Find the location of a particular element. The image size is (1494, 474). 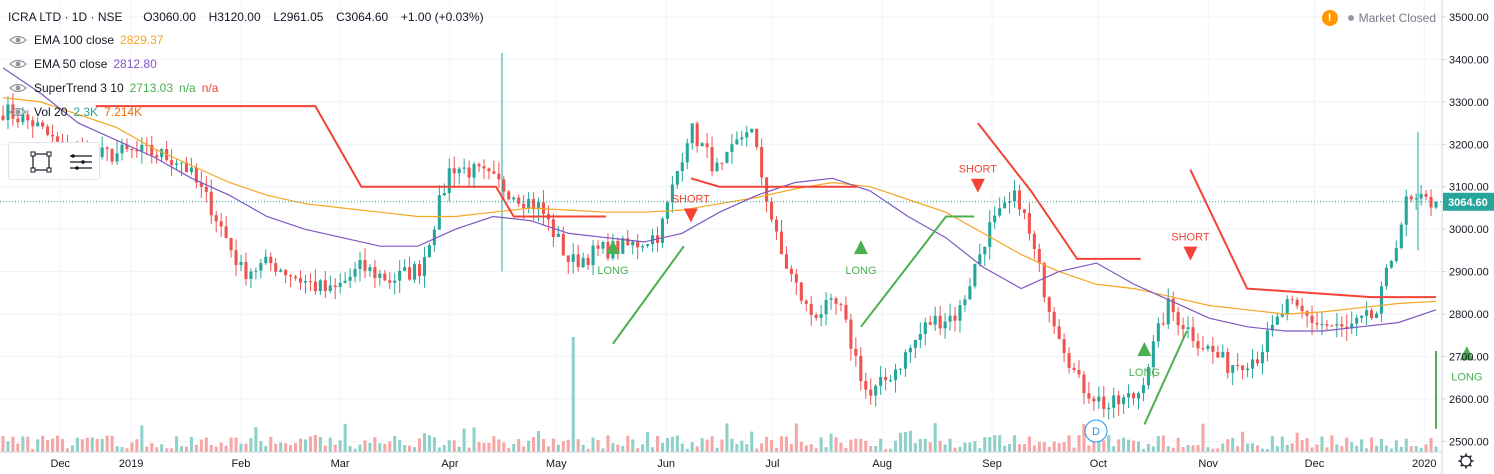

indicator-volume: Vol 20 2.3K 7.214K is located at coordinates (78, 112).